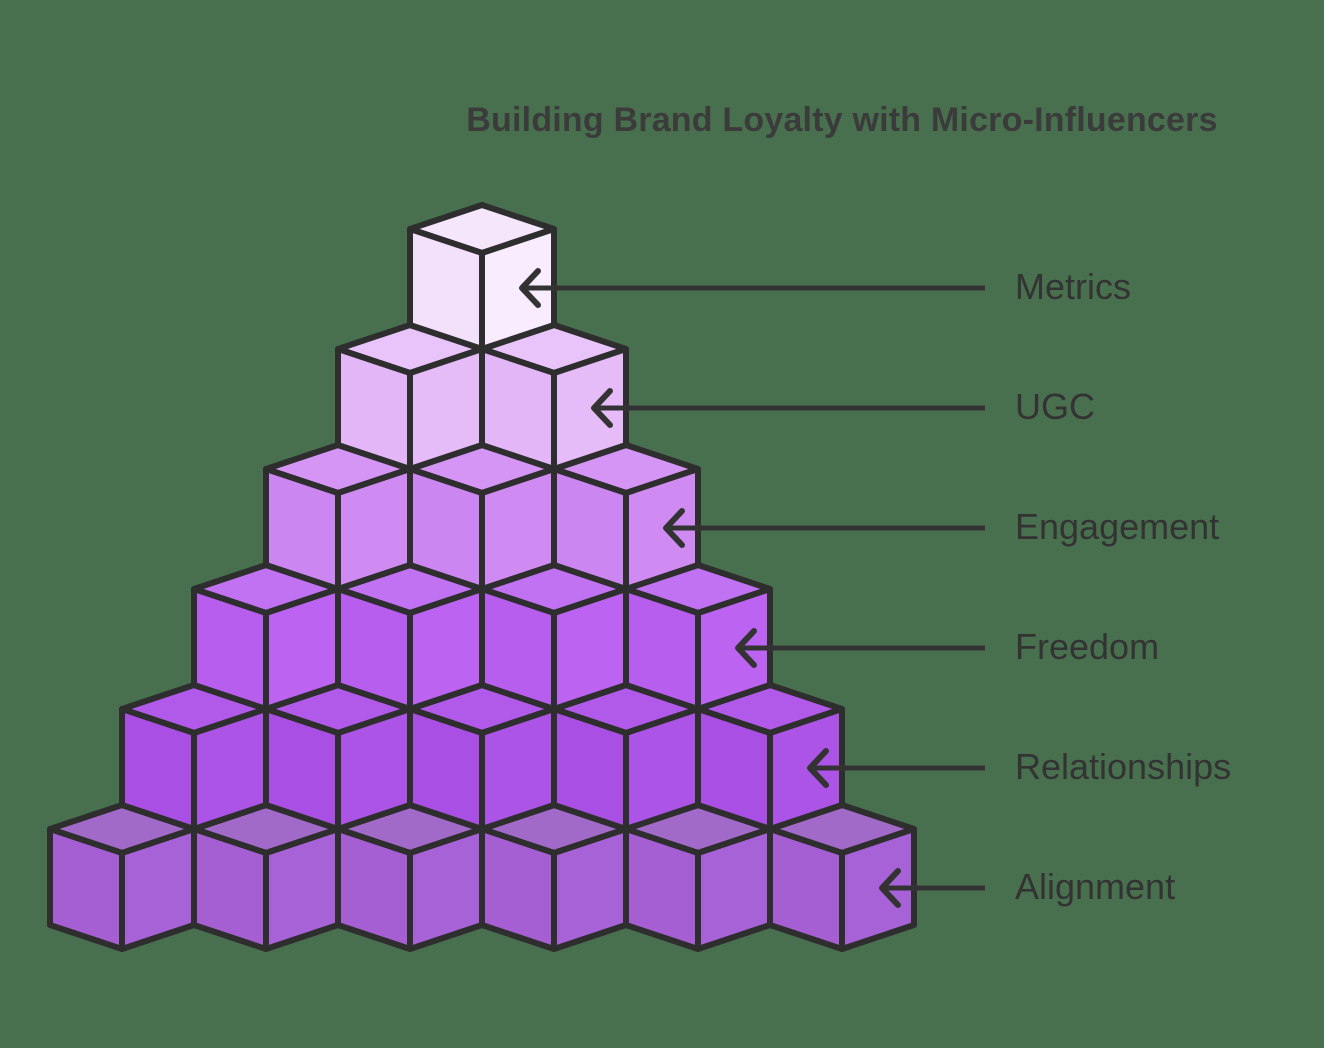  I want to click on arrow-engagement, so click(824, 528).